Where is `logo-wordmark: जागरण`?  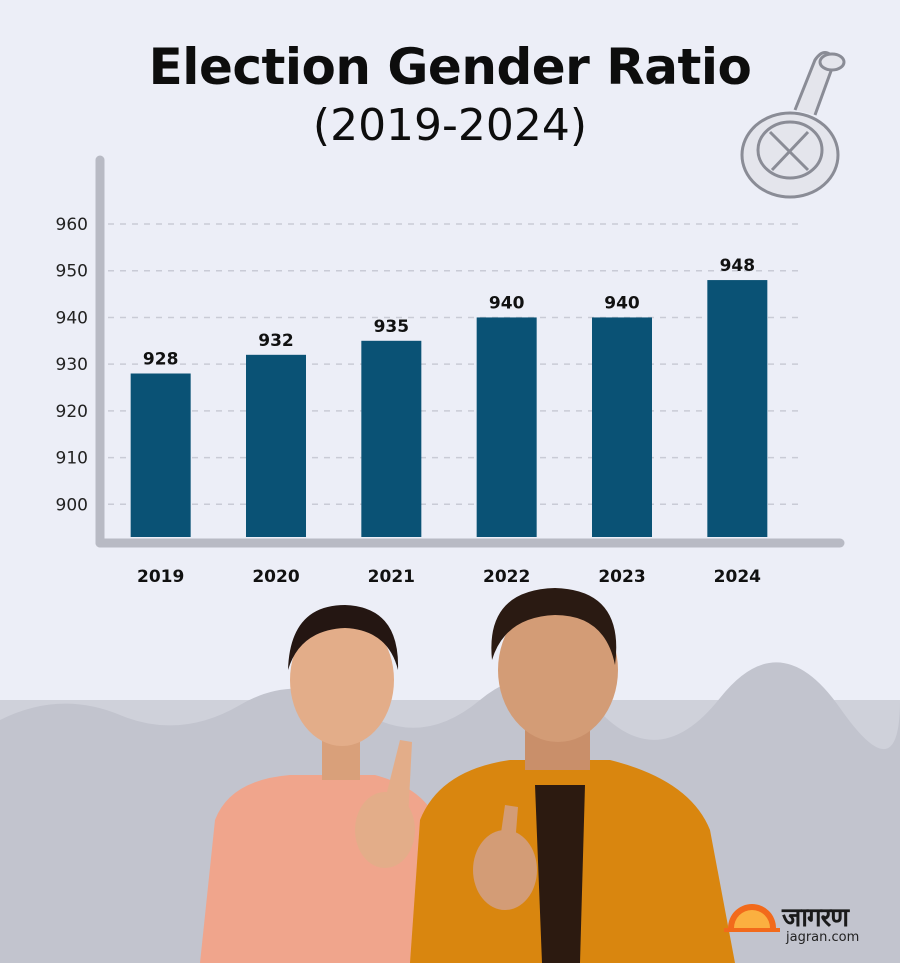 logo-wordmark: जागरण is located at coordinates (815, 918).